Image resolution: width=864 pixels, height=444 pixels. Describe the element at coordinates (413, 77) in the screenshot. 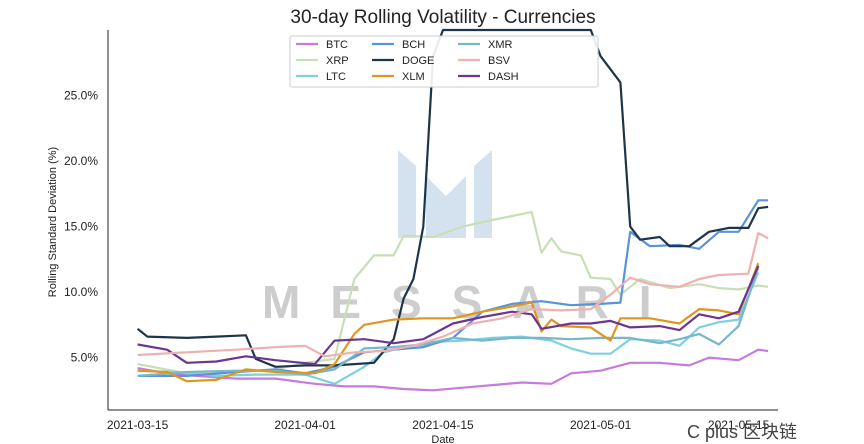

I see `legend-label-xlm: XLM` at that location.